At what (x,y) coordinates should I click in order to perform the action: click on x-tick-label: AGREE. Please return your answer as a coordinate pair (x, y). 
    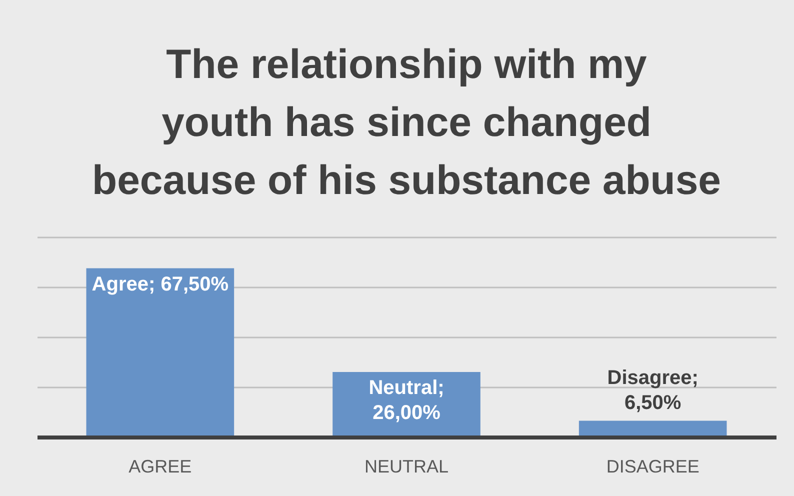
    Looking at the image, I should click on (160, 466).